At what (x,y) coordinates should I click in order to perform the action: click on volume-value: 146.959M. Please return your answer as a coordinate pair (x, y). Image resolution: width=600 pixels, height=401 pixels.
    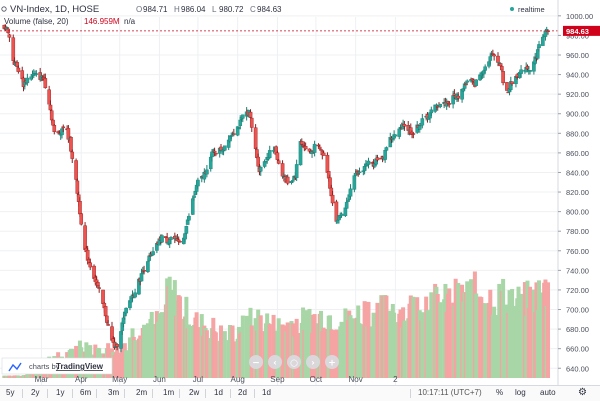
    Looking at the image, I should click on (102, 21).